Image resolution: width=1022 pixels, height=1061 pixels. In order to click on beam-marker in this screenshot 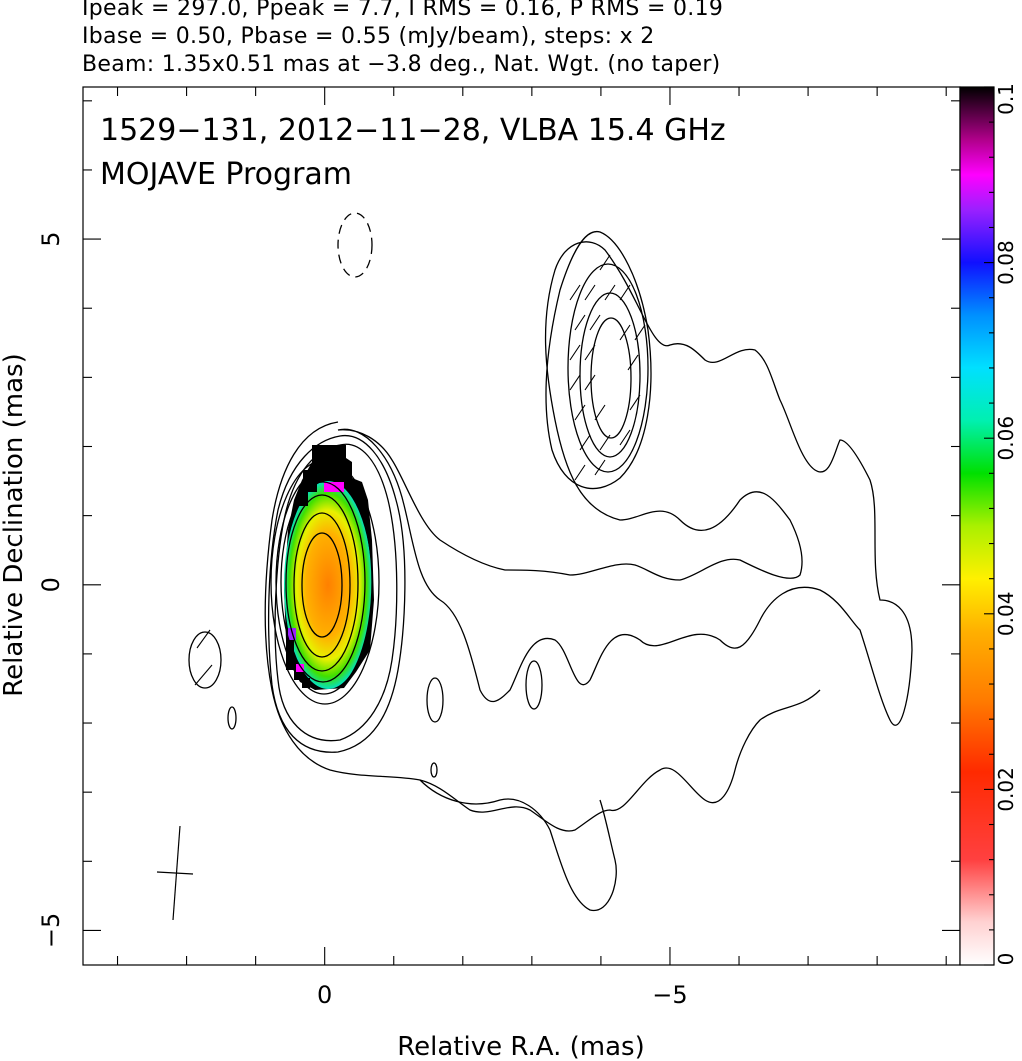, I will do `click(175, 873)`.